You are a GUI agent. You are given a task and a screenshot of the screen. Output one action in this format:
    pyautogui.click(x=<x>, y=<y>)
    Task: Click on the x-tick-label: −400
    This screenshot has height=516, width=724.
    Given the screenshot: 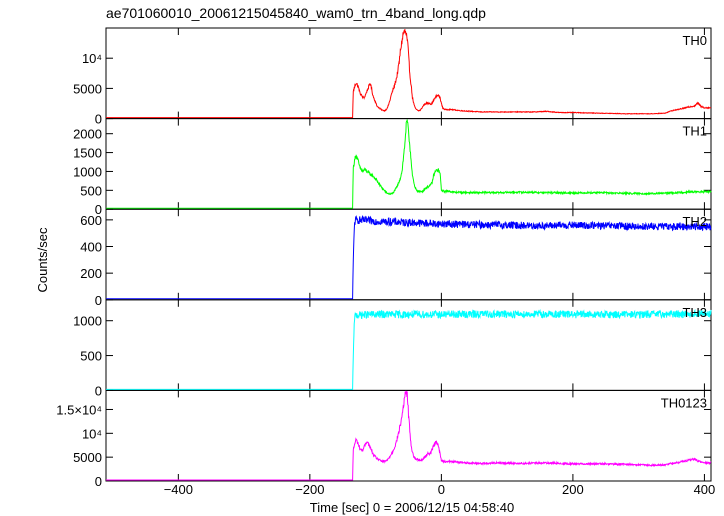 What is the action you would take?
    pyautogui.click(x=178, y=489)
    